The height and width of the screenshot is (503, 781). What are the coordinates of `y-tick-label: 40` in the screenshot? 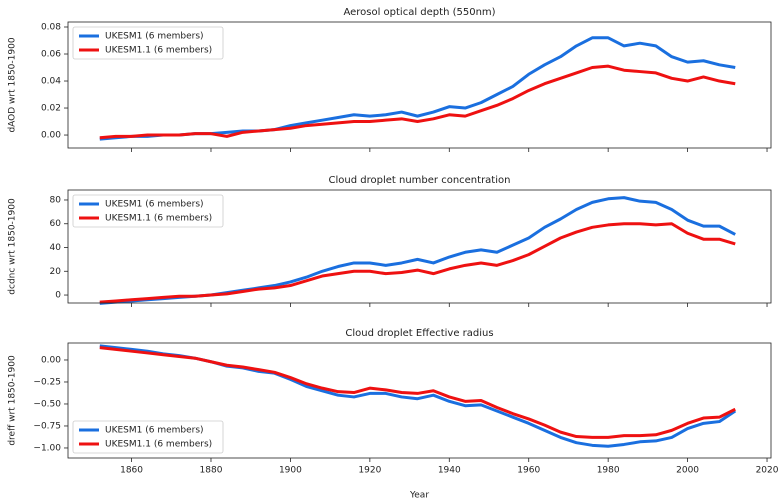 It's located at (56, 248).